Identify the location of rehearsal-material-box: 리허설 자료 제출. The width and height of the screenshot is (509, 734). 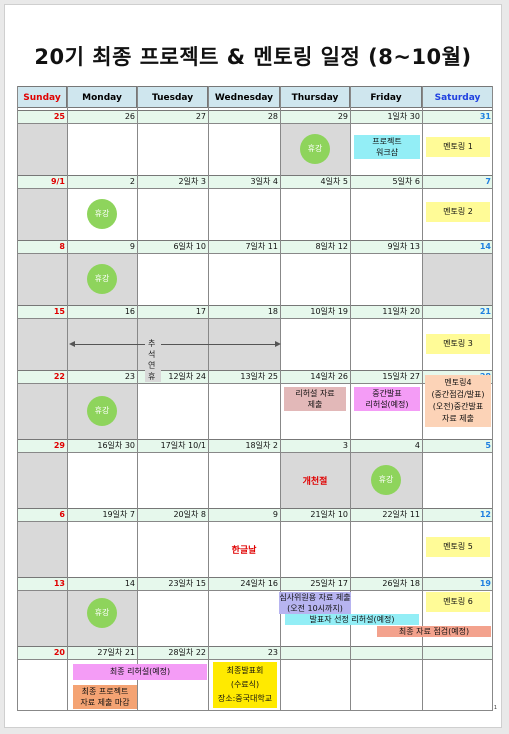
(315, 399).